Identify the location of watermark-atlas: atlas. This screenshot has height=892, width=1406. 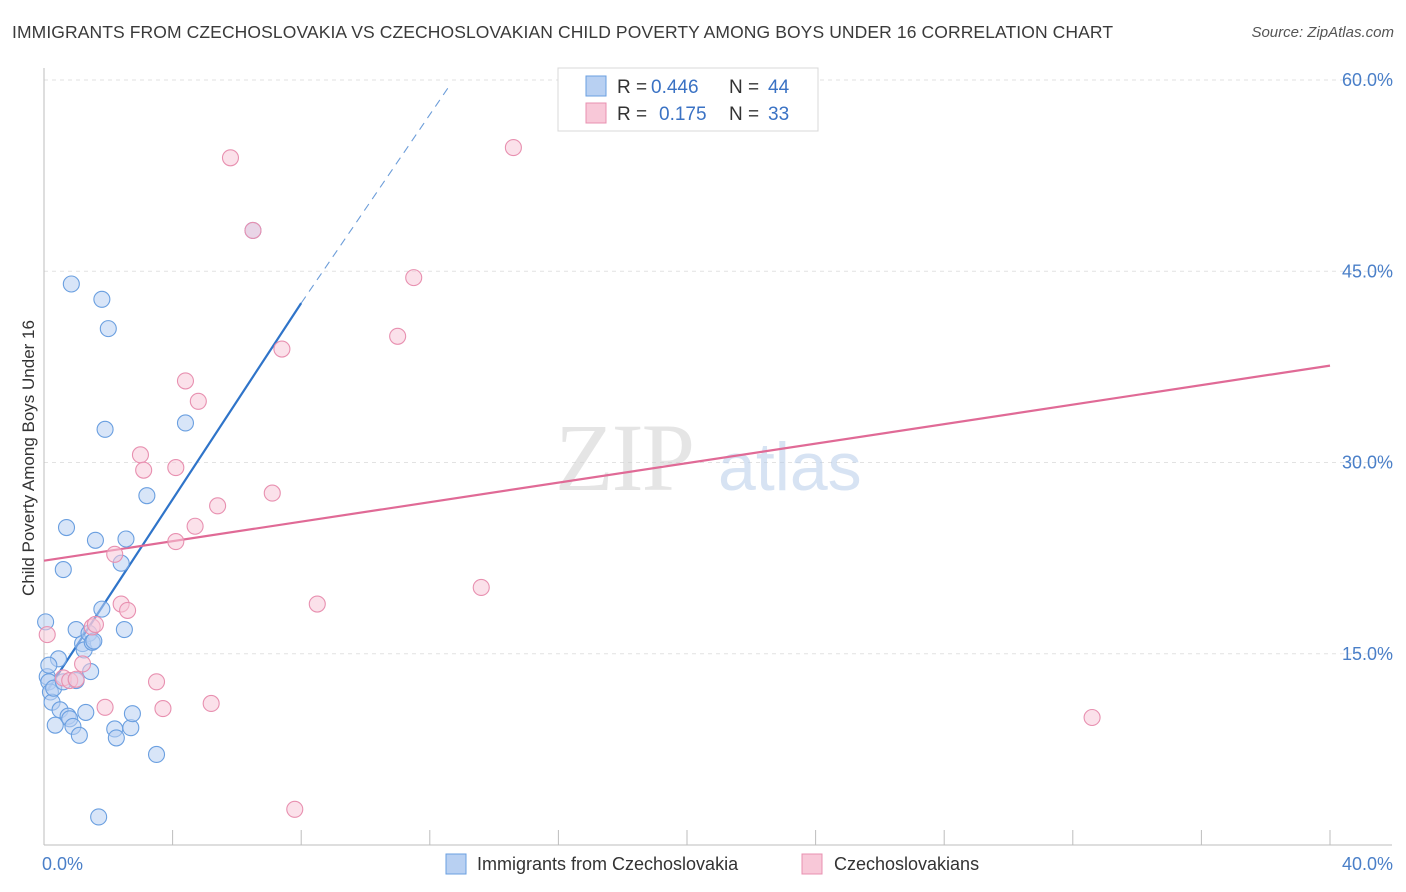
(790, 467).